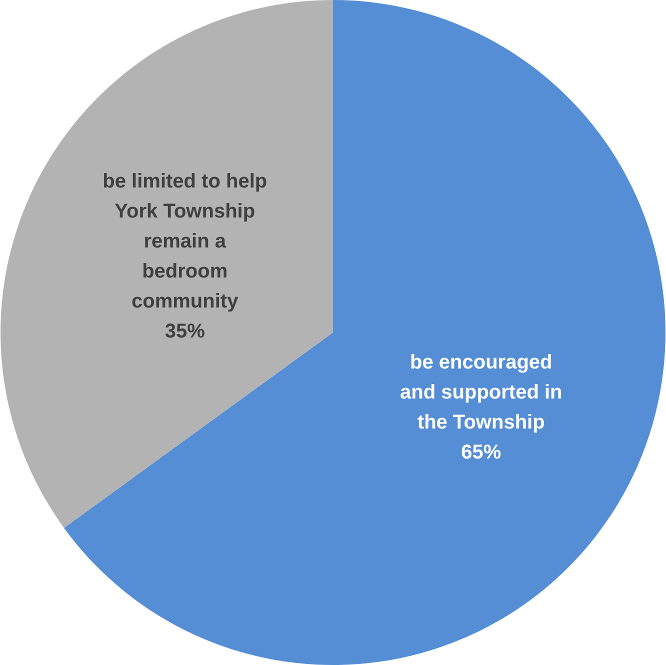 The width and height of the screenshot is (666, 665). Describe the element at coordinates (481, 452) in the screenshot. I see `data-label: 65%` at that location.